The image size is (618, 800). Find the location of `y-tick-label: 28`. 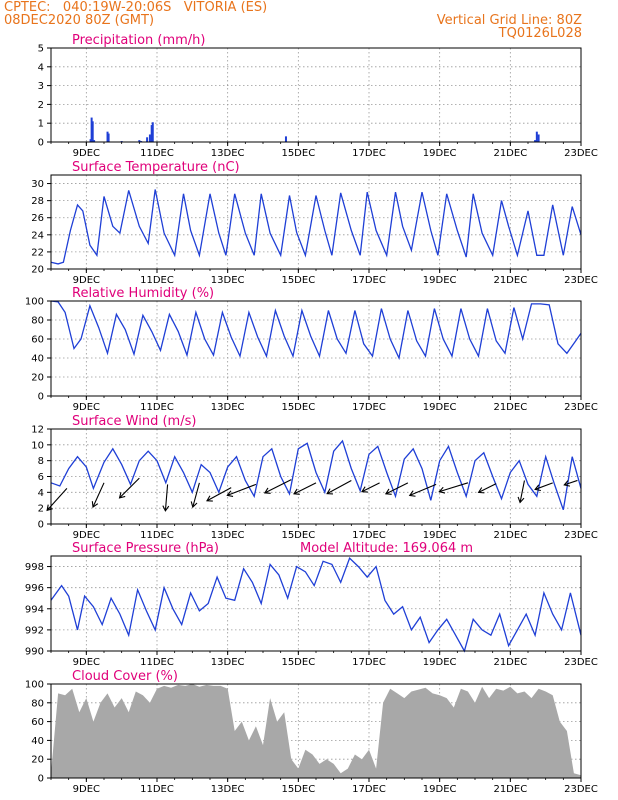

y-tick-label: 28 is located at coordinates (37, 201).